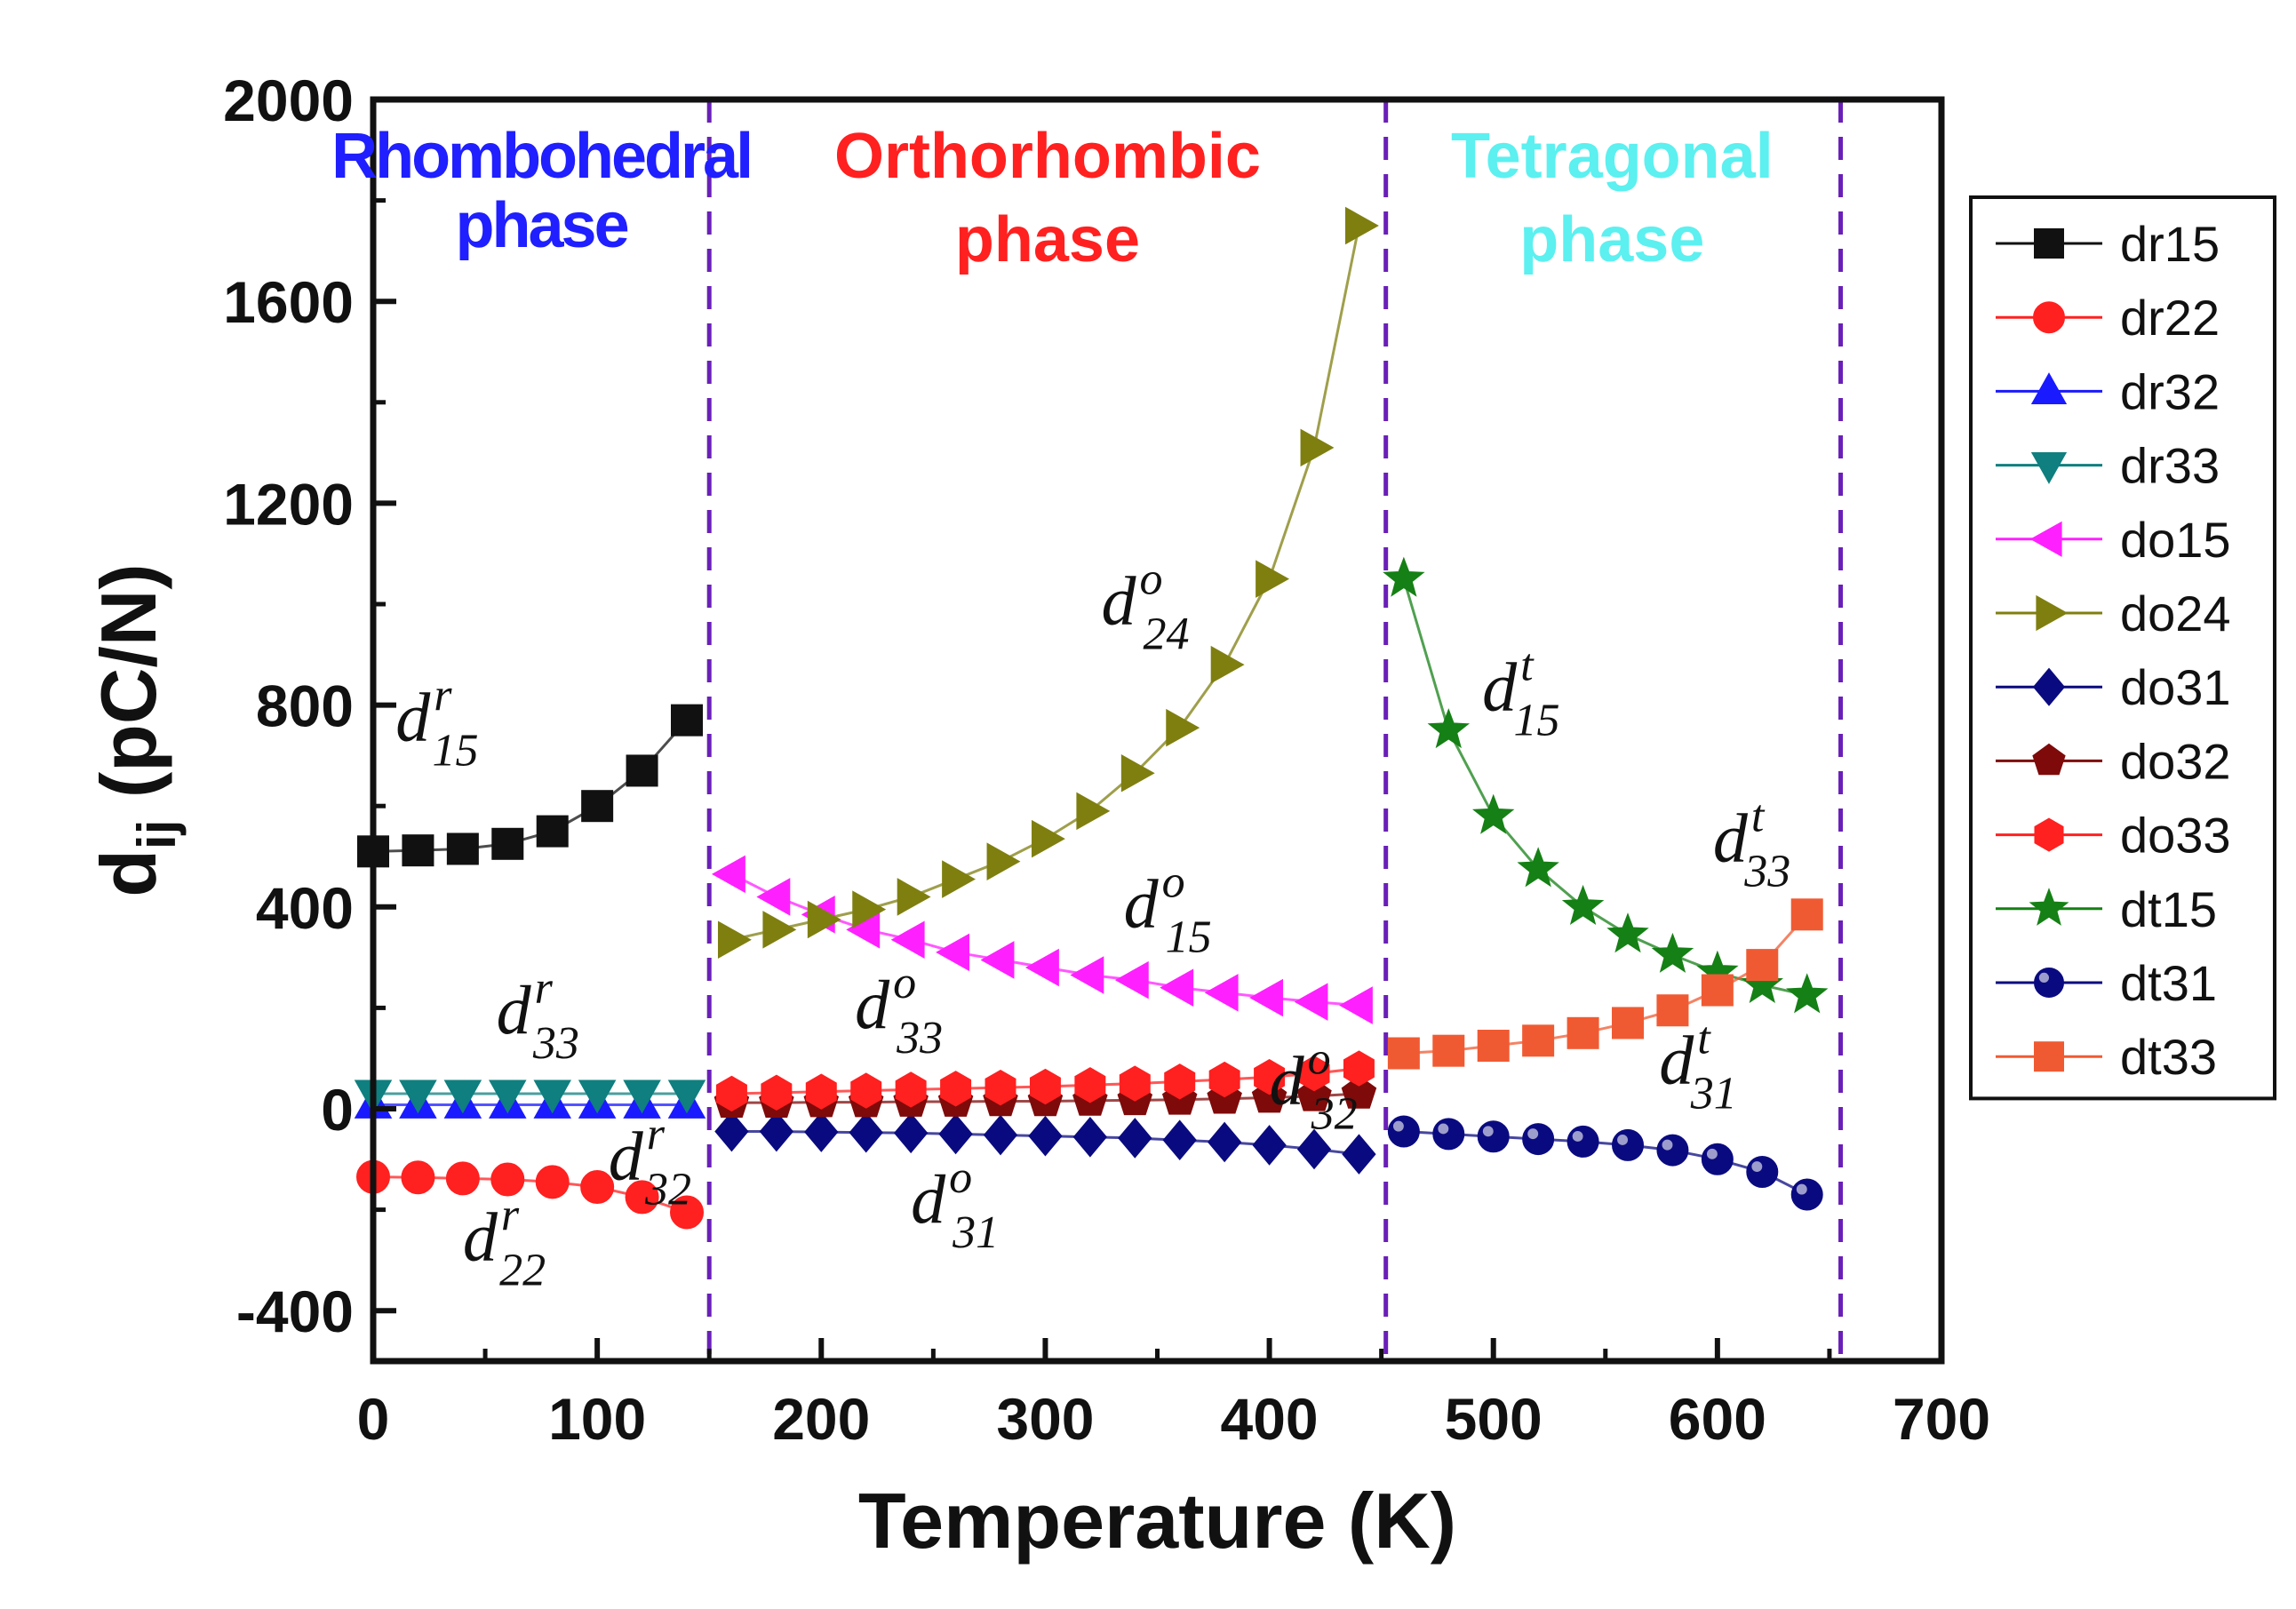 Image resolution: width=2296 pixels, height=1609 pixels. Describe the element at coordinates (2169, 983) in the screenshot. I see `legend-label: dt31` at that location.